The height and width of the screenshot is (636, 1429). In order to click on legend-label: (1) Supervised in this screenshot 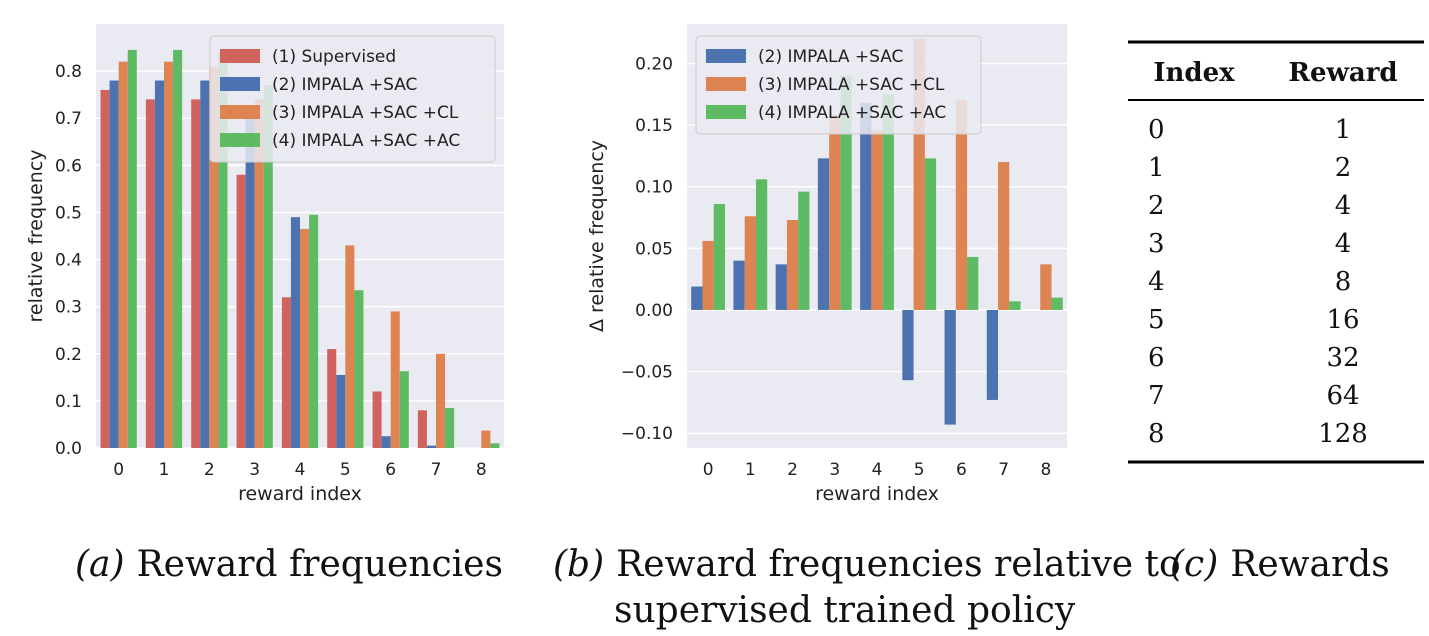, I will do `click(334, 57)`.